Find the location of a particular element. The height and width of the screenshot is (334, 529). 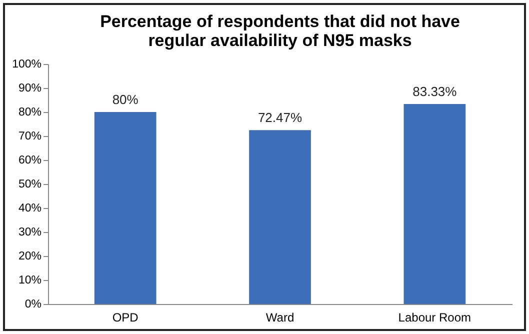

y-tick-label: 50% is located at coordinates (30, 184).